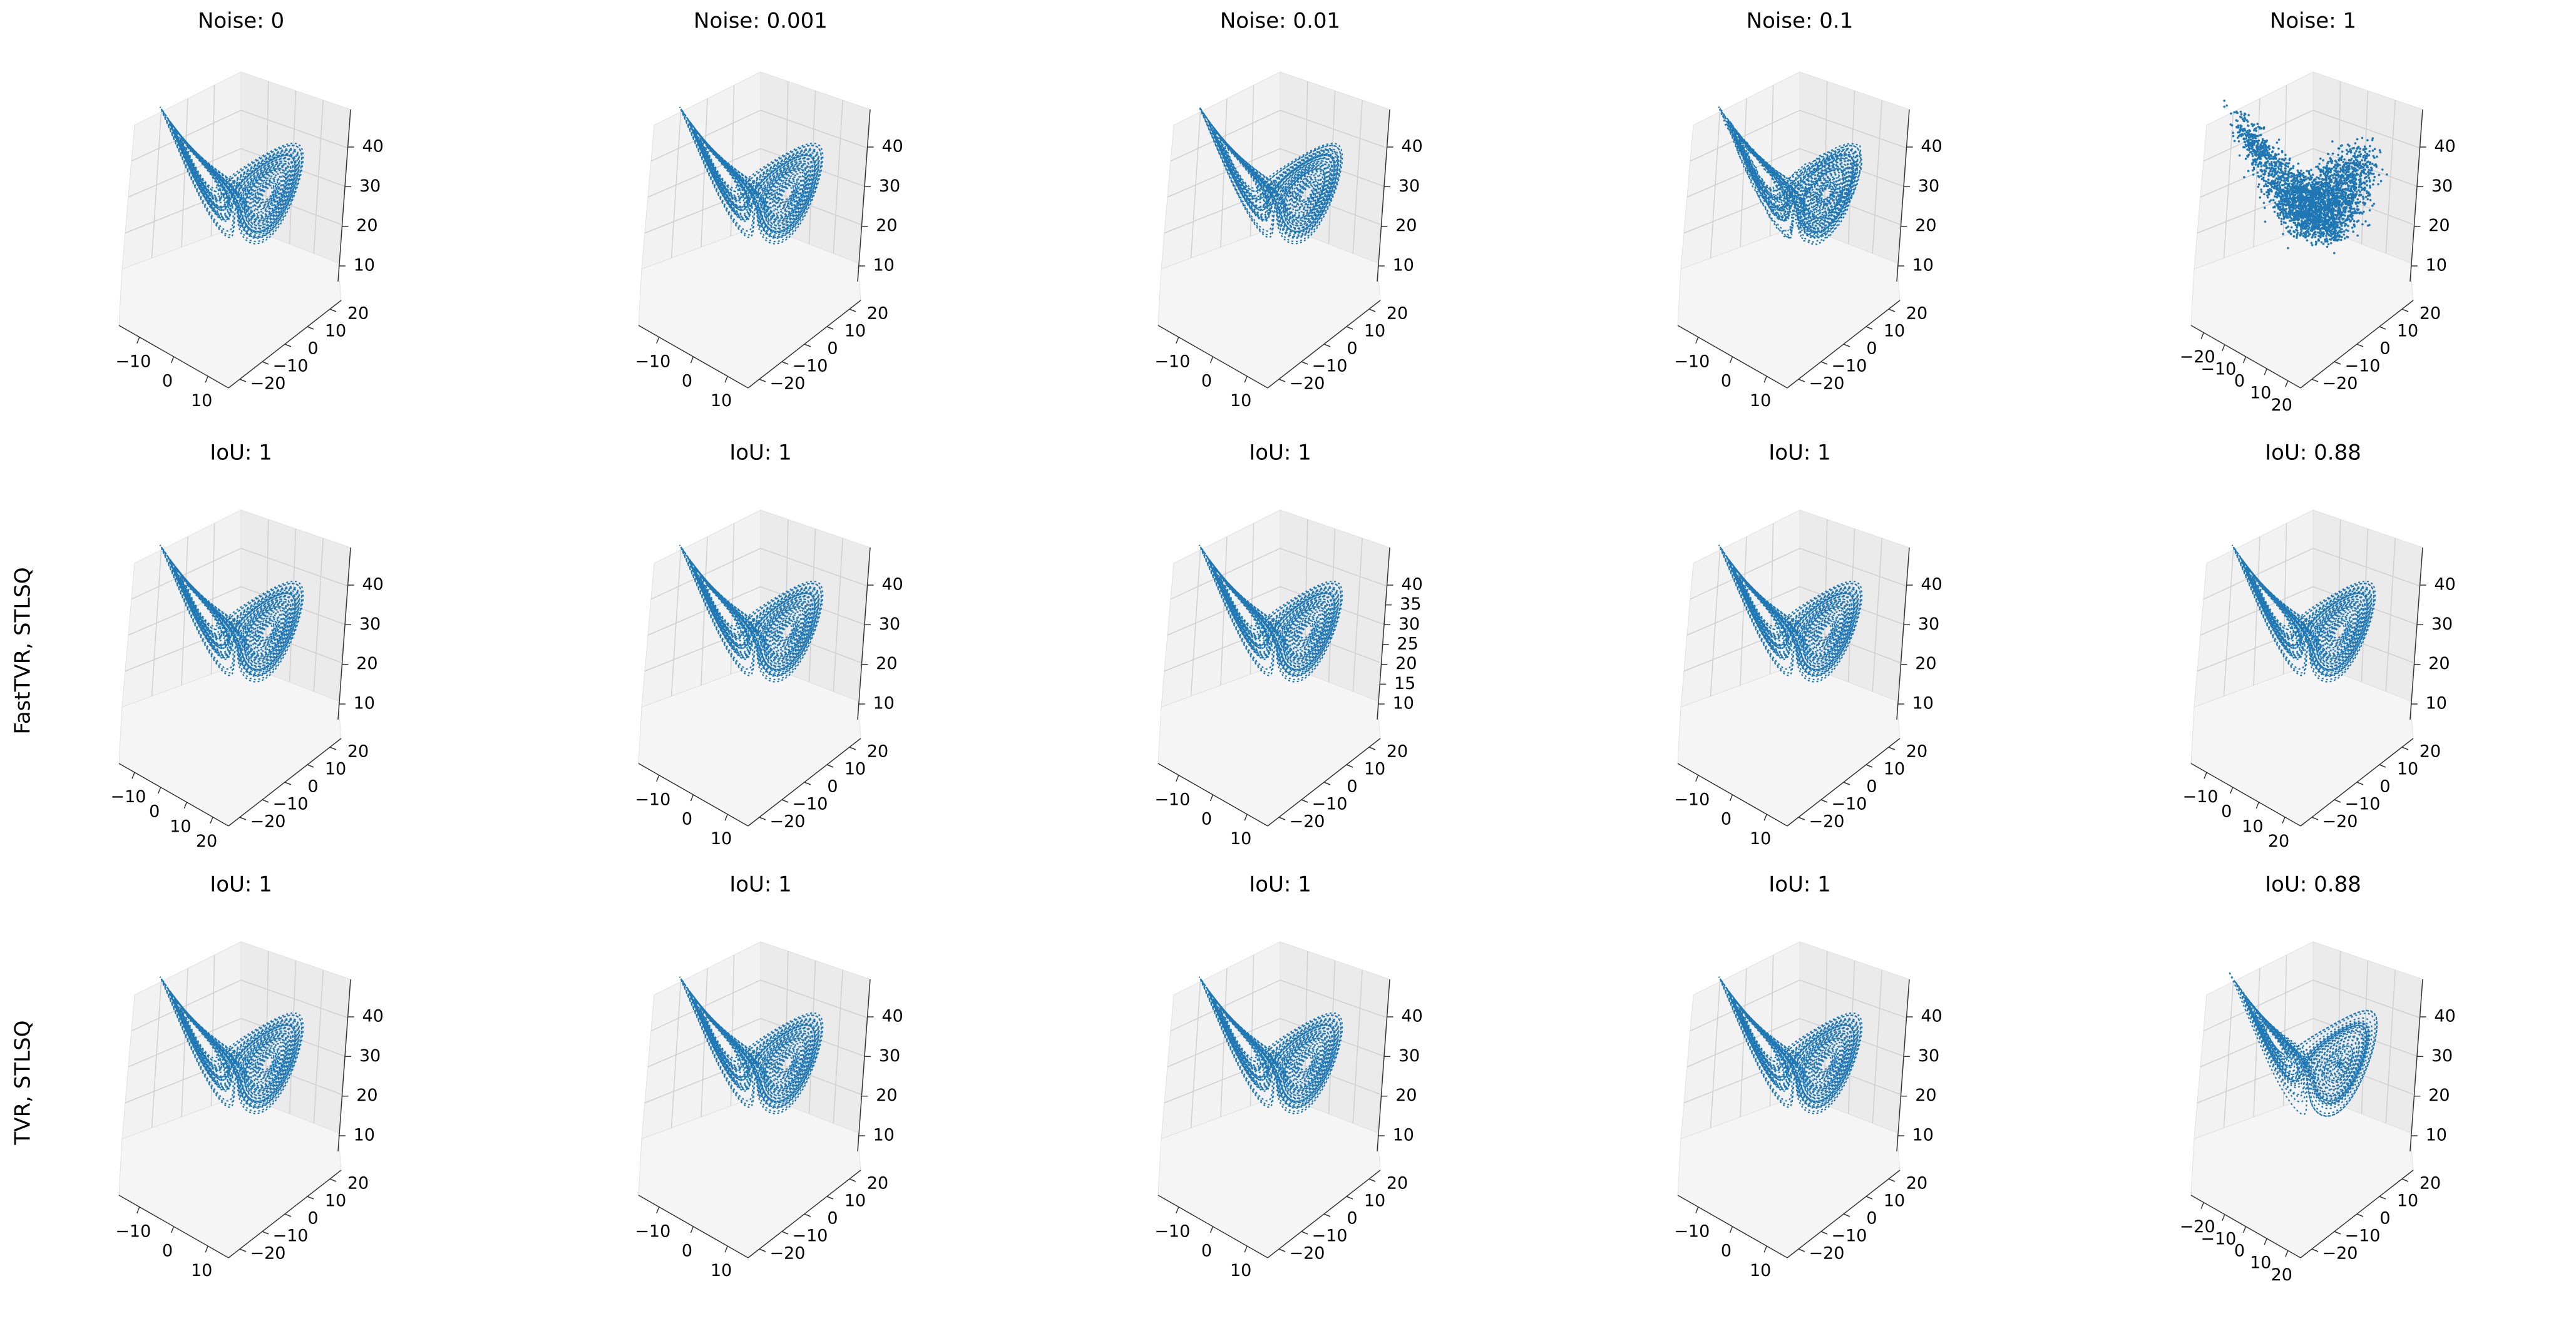  Describe the element at coordinates (173, 795) in the screenshot. I see `x-axis-line` at that location.